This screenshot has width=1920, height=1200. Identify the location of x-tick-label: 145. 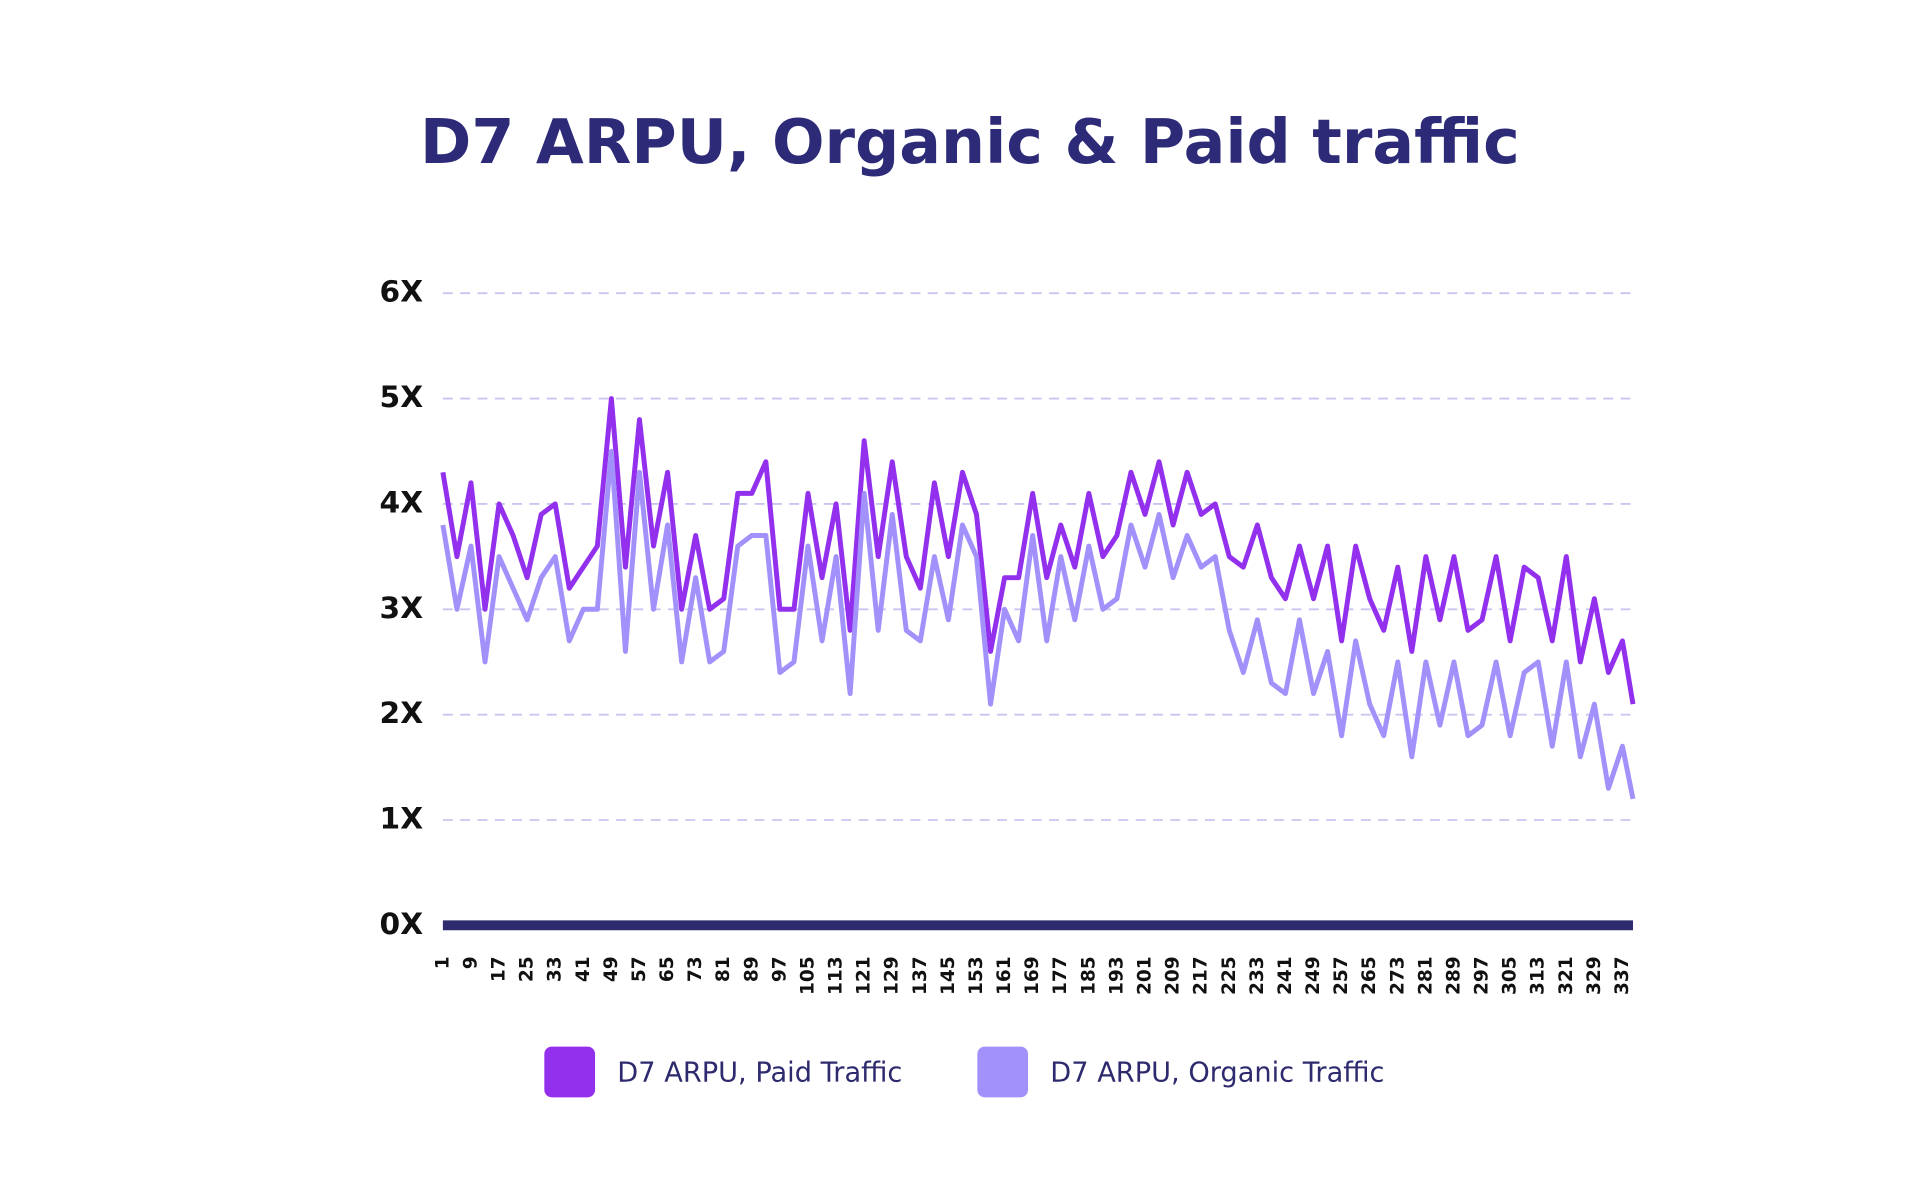
(948, 975).